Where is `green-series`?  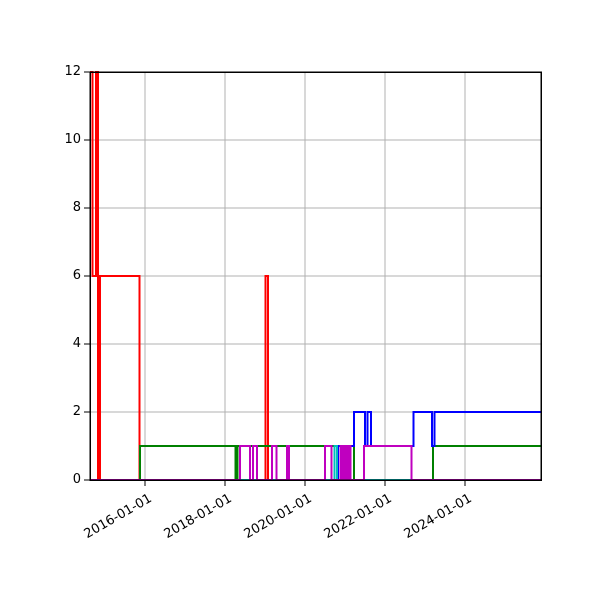 green-series is located at coordinates (315, 463).